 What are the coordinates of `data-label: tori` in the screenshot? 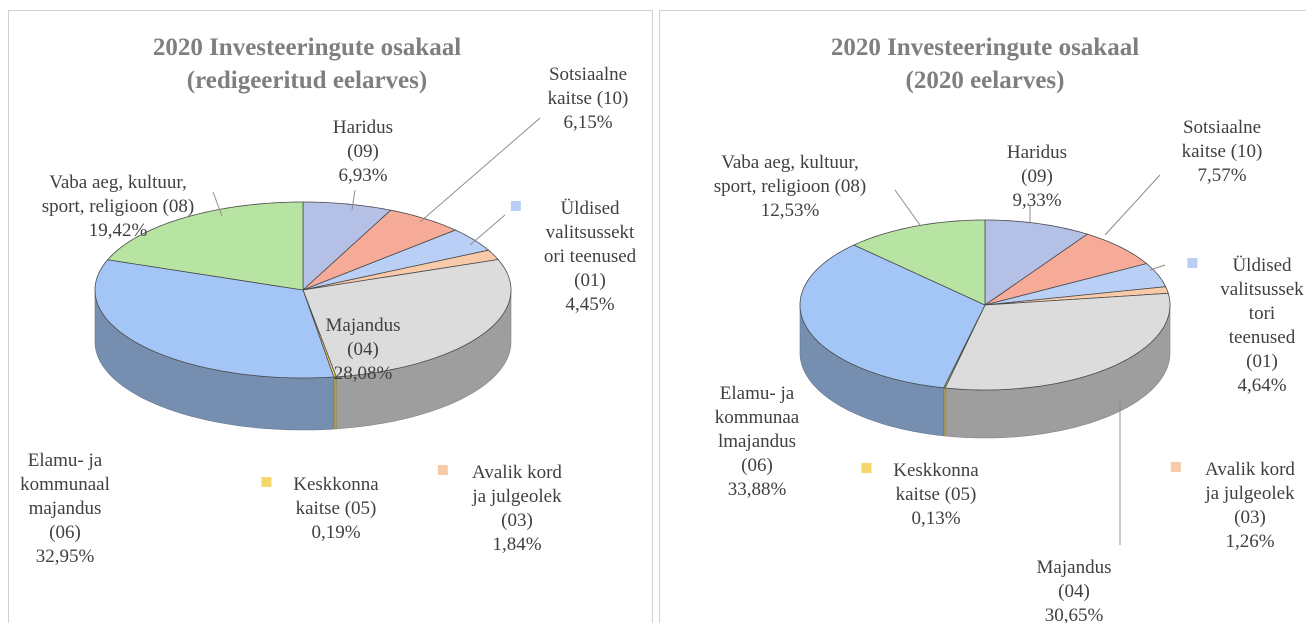 It's located at (1262, 313).